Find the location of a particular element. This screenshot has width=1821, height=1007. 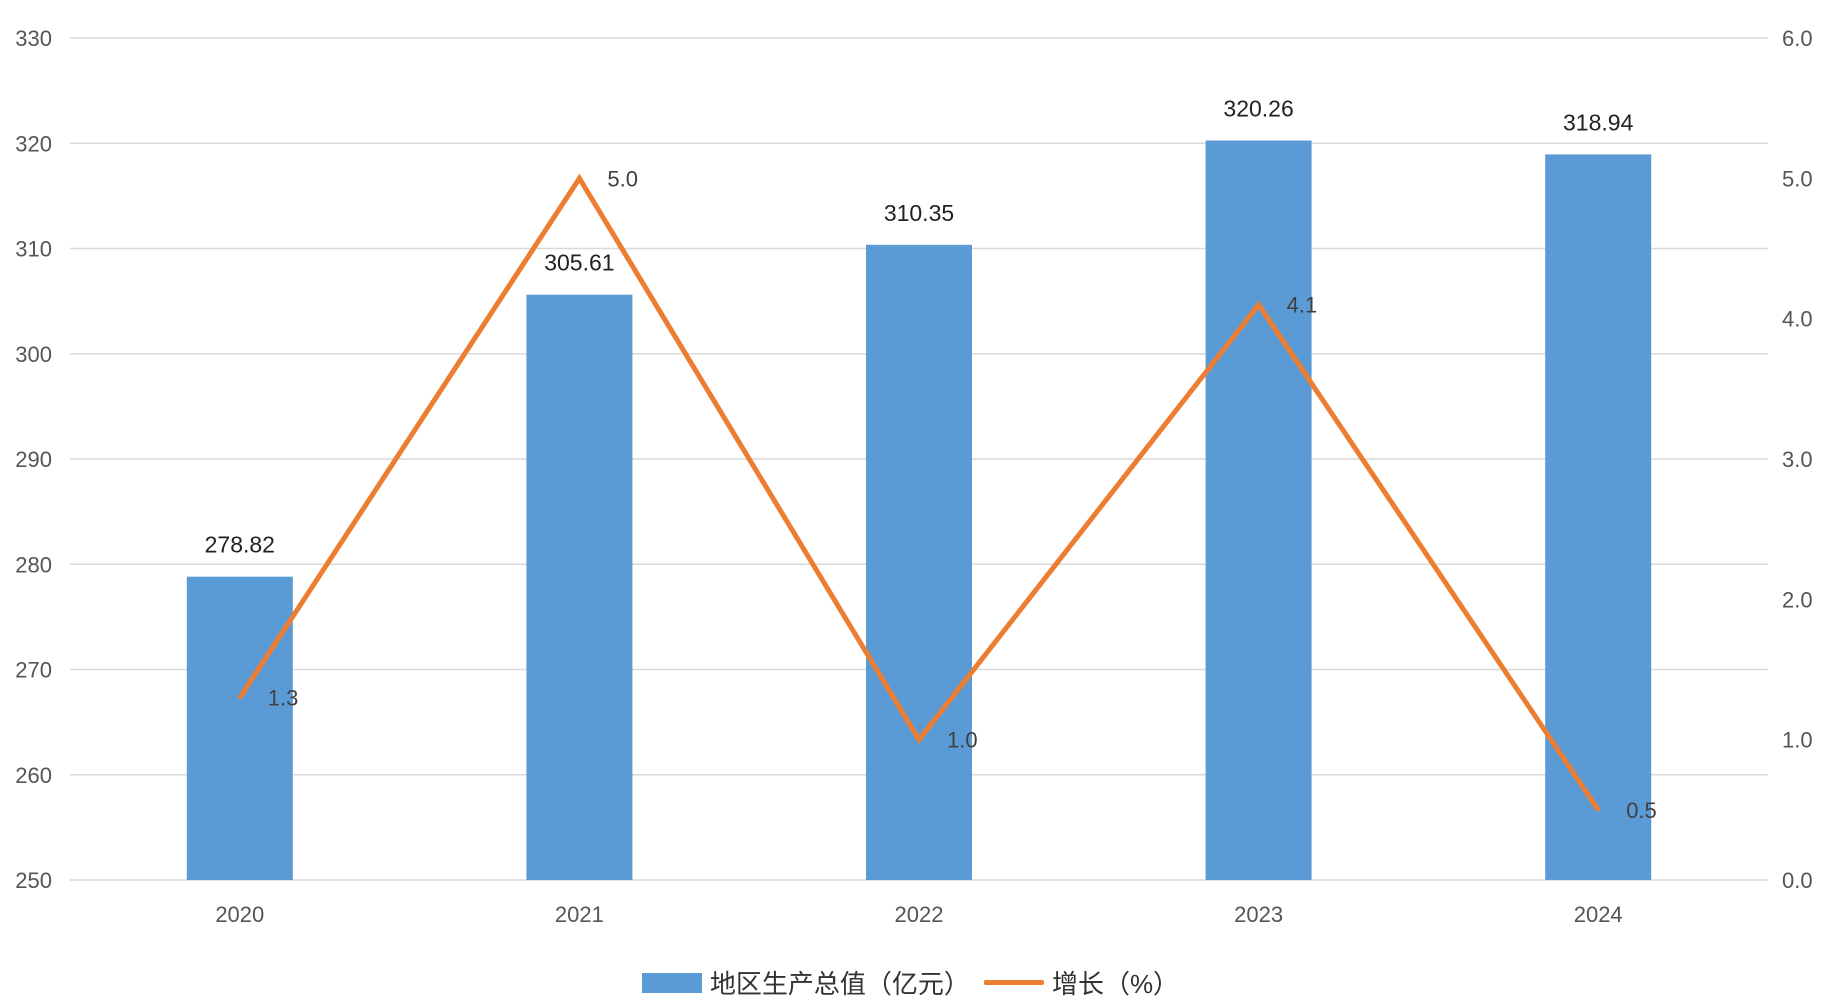

x-axis-ticks: 2020 2021 2022 2023 2024 is located at coordinates (918, 914).